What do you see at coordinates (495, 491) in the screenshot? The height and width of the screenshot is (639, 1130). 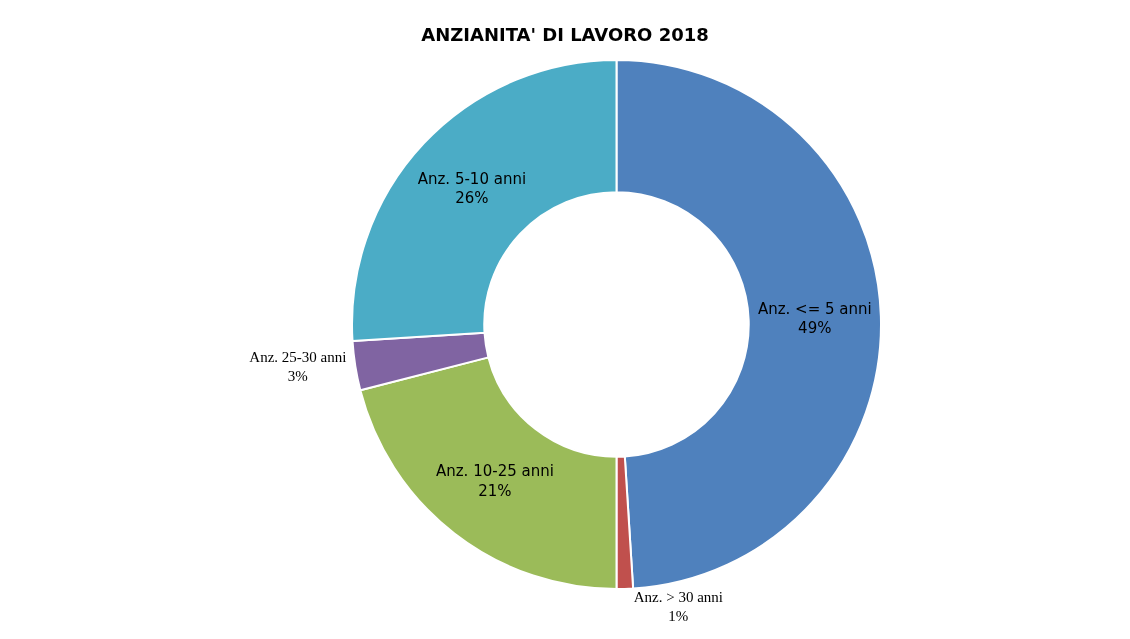 I see `data-label: 21%` at bounding box center [495, 491].